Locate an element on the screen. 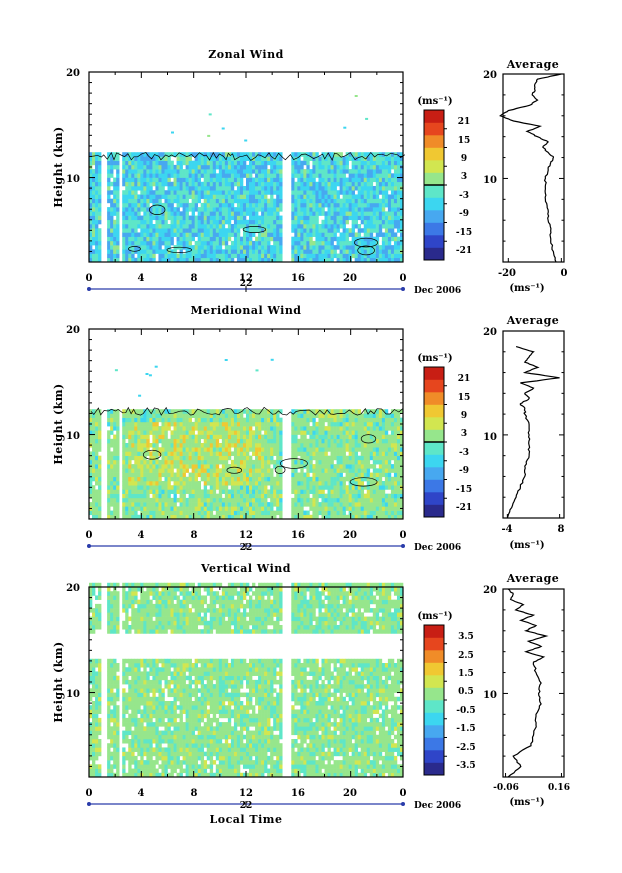  colorbar-tick-label: -15 is located at coordinates (464, 233).